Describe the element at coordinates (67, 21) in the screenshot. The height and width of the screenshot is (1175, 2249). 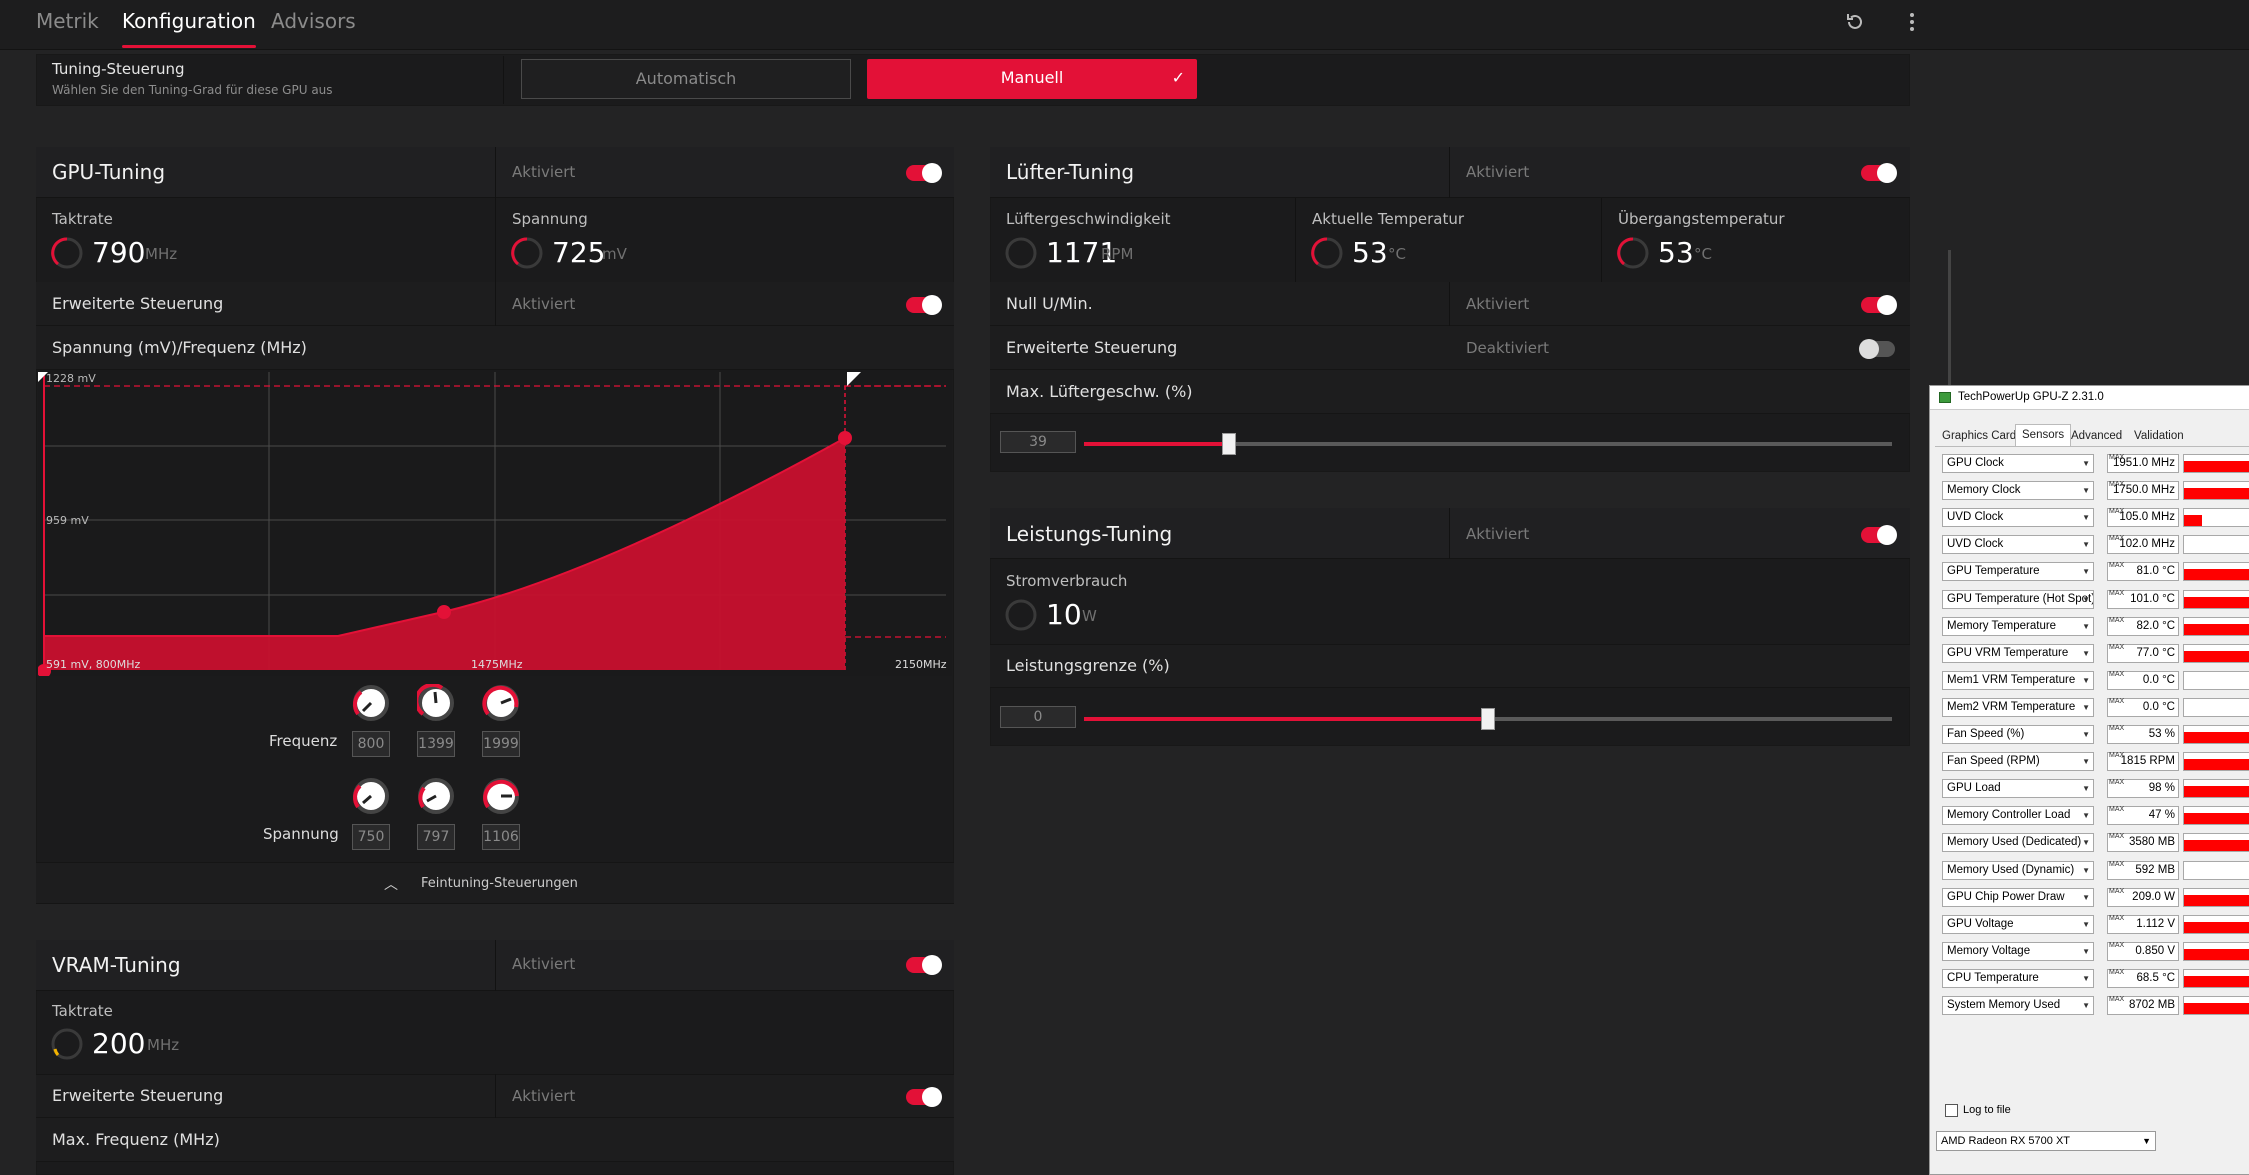
I see `tab-metrik: Metrik` at that location.